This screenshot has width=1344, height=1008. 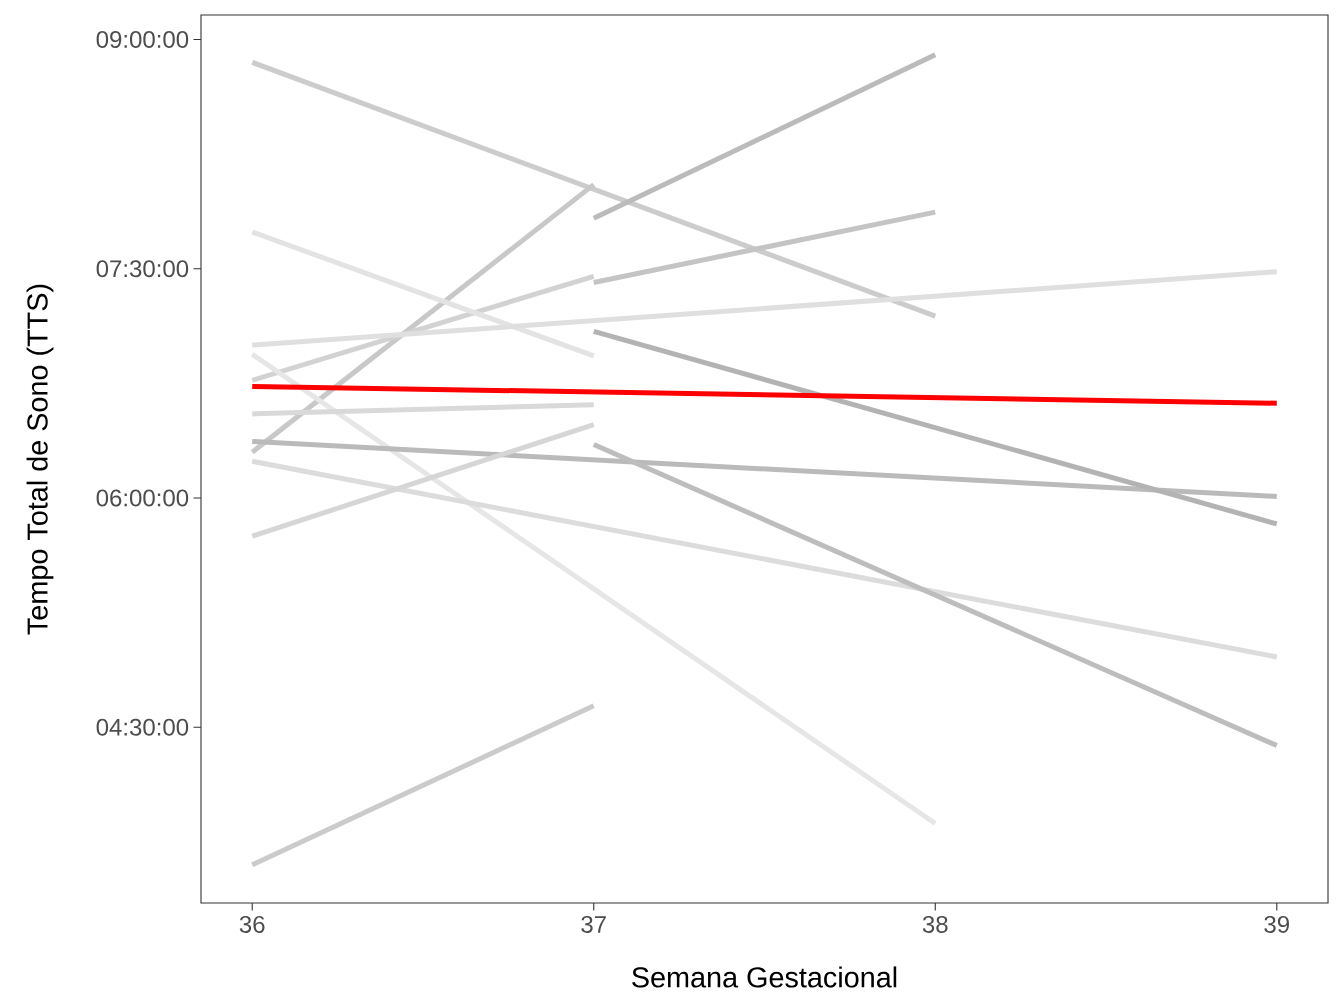 I want to click on y-tick-label: 09:00:00, so click(x=142, y=39).